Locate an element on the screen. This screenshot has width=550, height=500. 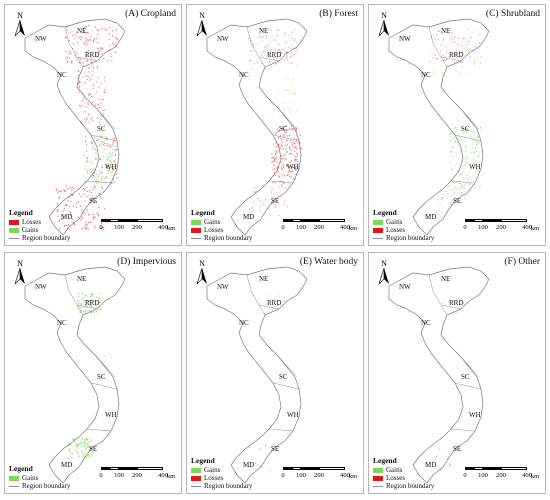
panel-title: (B) Forest is located at coordinates (338, 14).